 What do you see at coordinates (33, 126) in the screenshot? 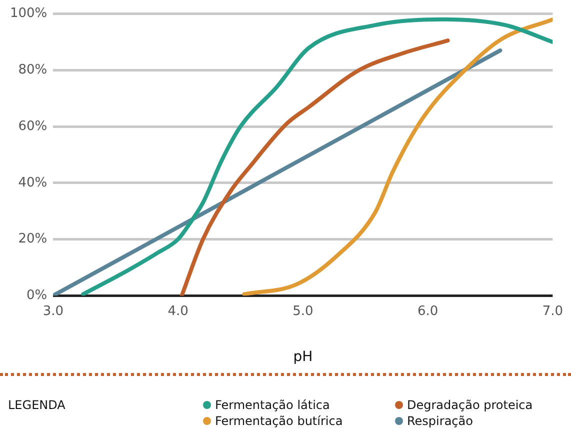
I see `y-tick-label: 60%` at bounding box center [33, 126].